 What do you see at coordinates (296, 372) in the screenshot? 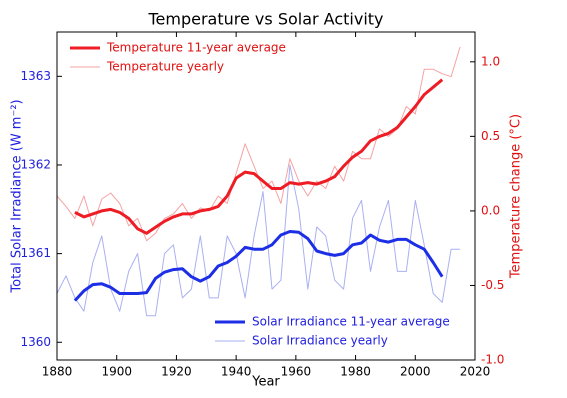
I see `x-tick-label: 1960` at bounding box center [296, 372].